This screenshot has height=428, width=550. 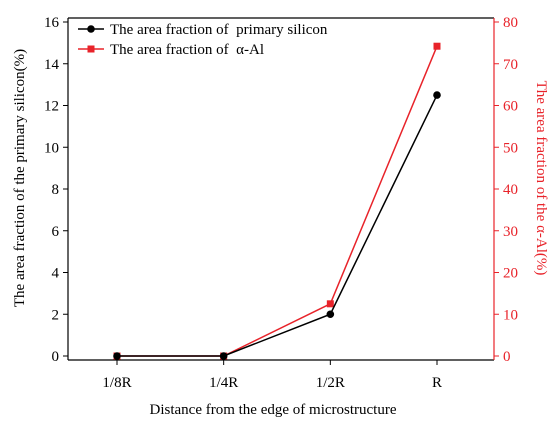 What do you see at coordinates (510, 65) in the screenshot?
I see `y-right-tick-label: 70` at bounding box center [510, 65].